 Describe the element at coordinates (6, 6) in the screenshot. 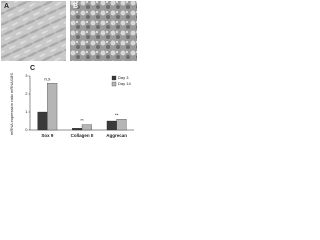

I see `panel-label: A` at that location.